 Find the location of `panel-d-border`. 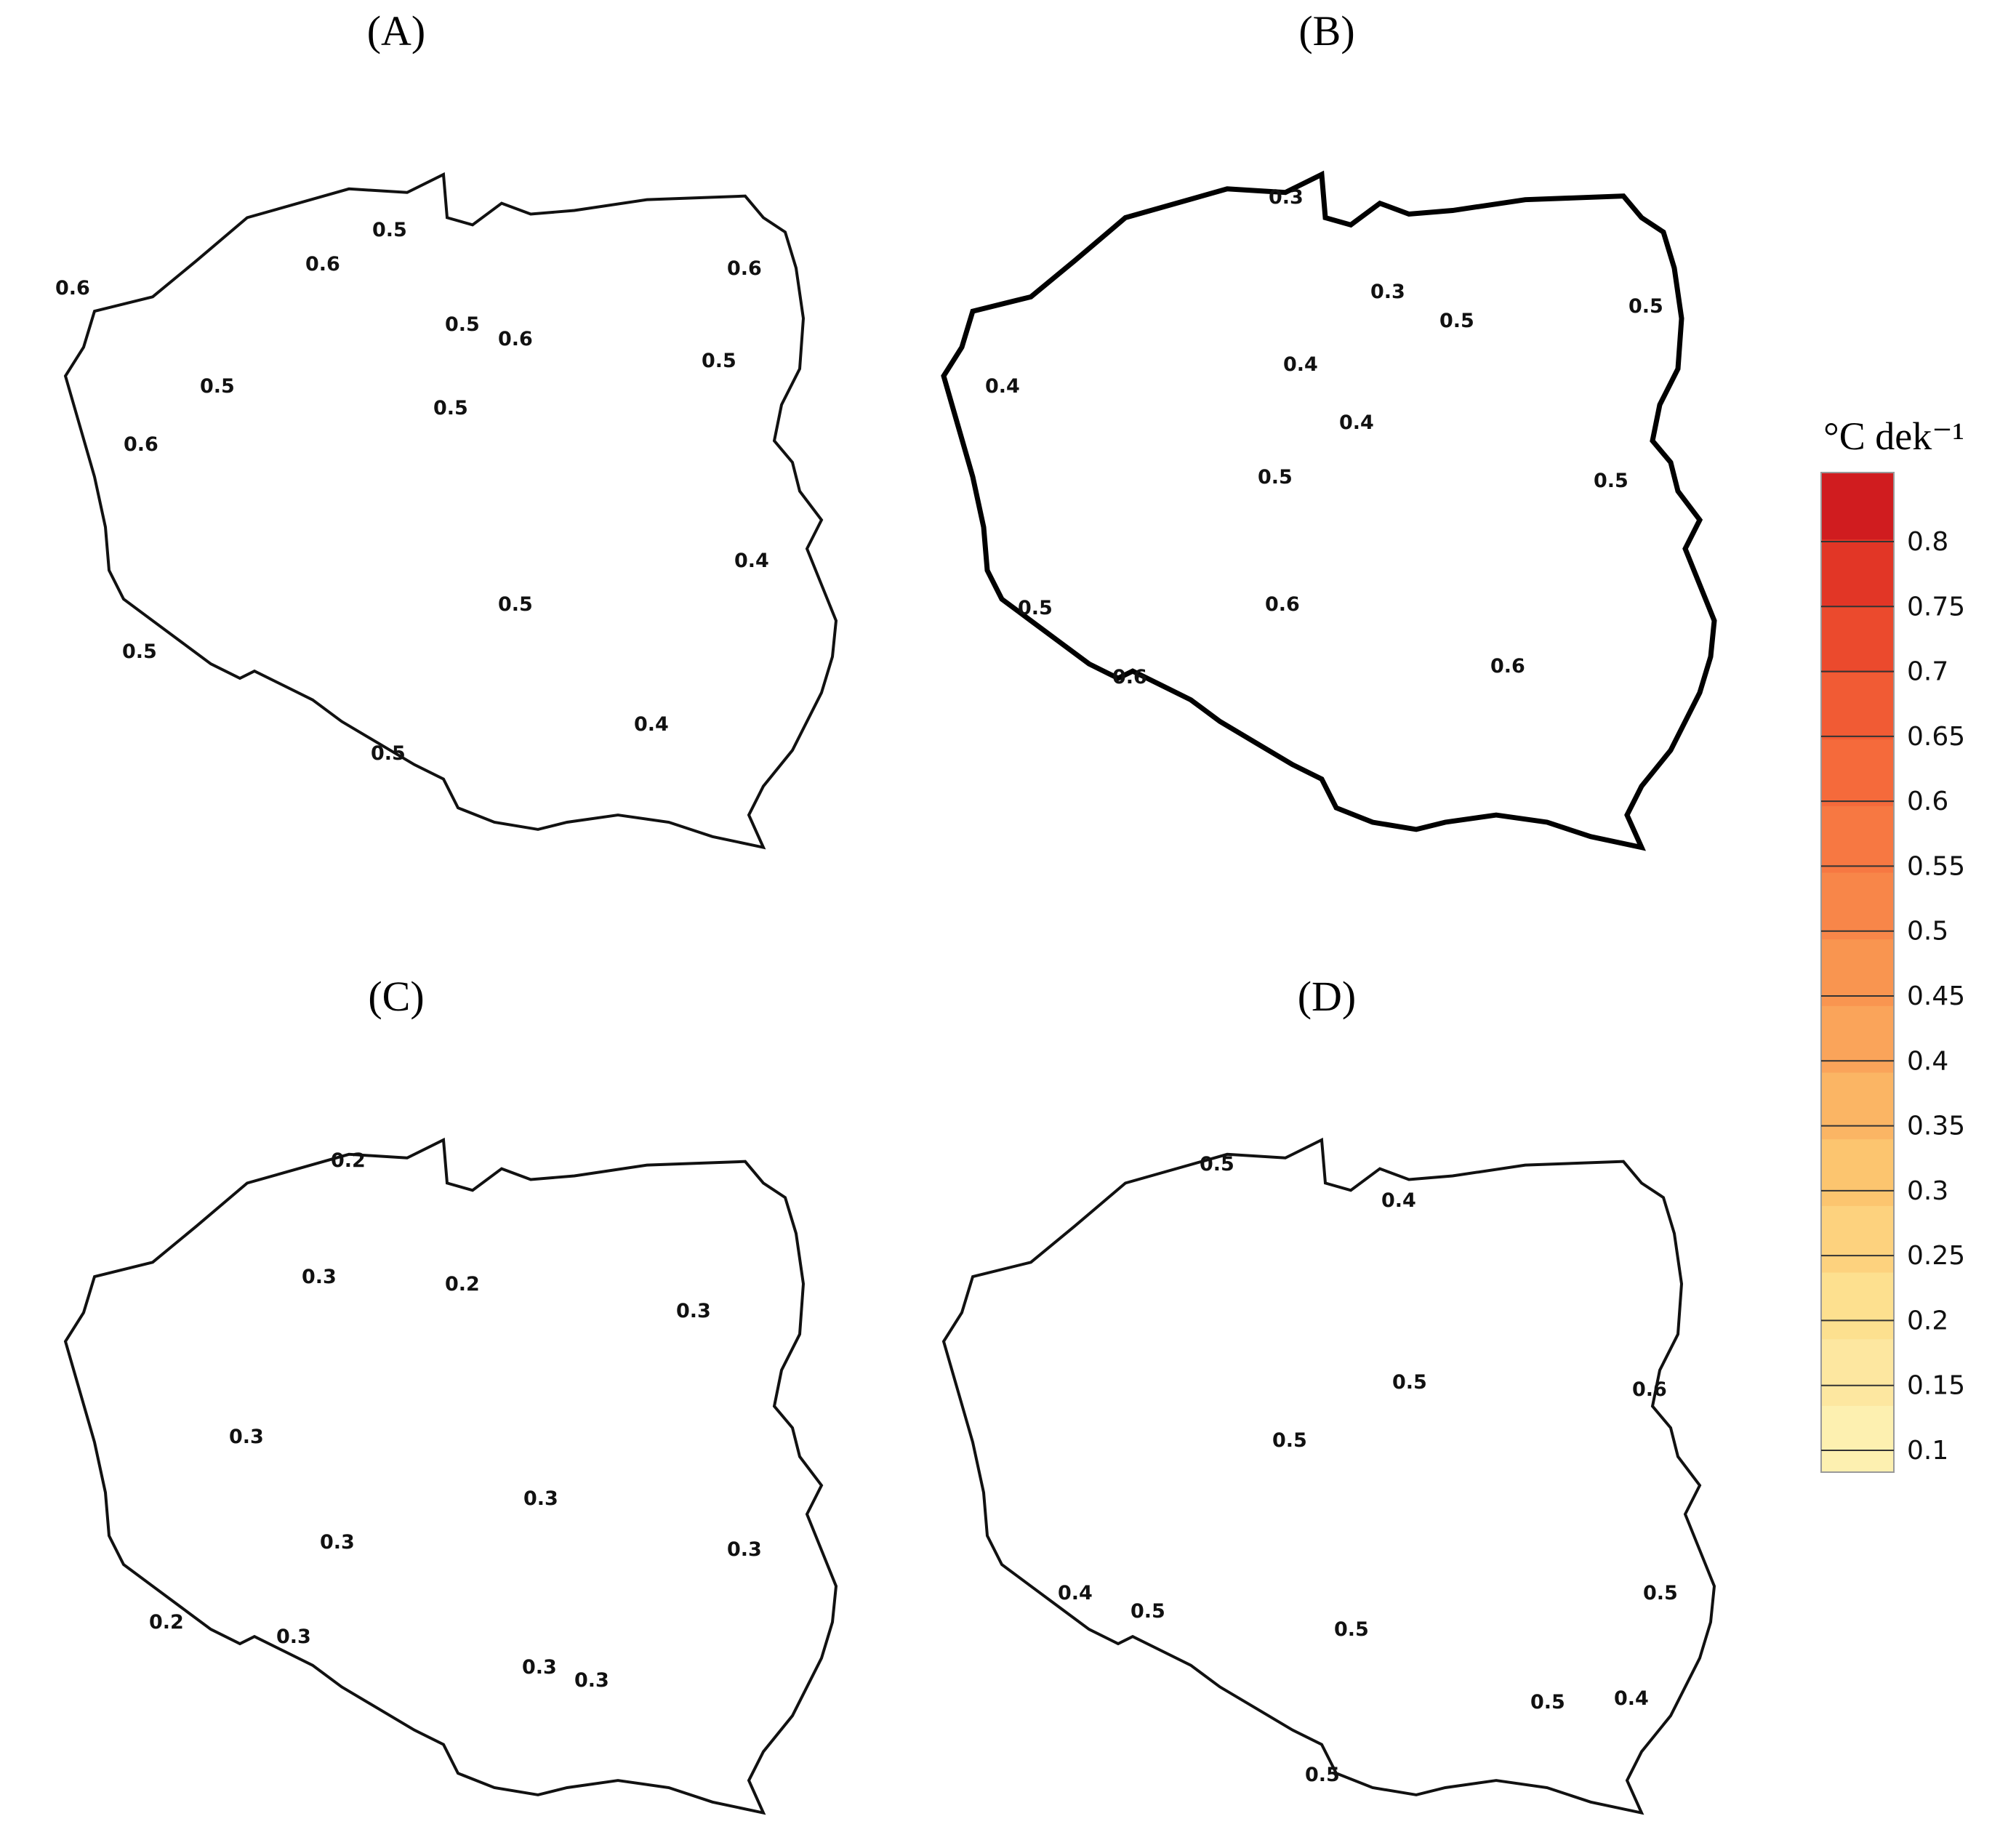

panel-d-border is located at coordinates (1329, 1476).